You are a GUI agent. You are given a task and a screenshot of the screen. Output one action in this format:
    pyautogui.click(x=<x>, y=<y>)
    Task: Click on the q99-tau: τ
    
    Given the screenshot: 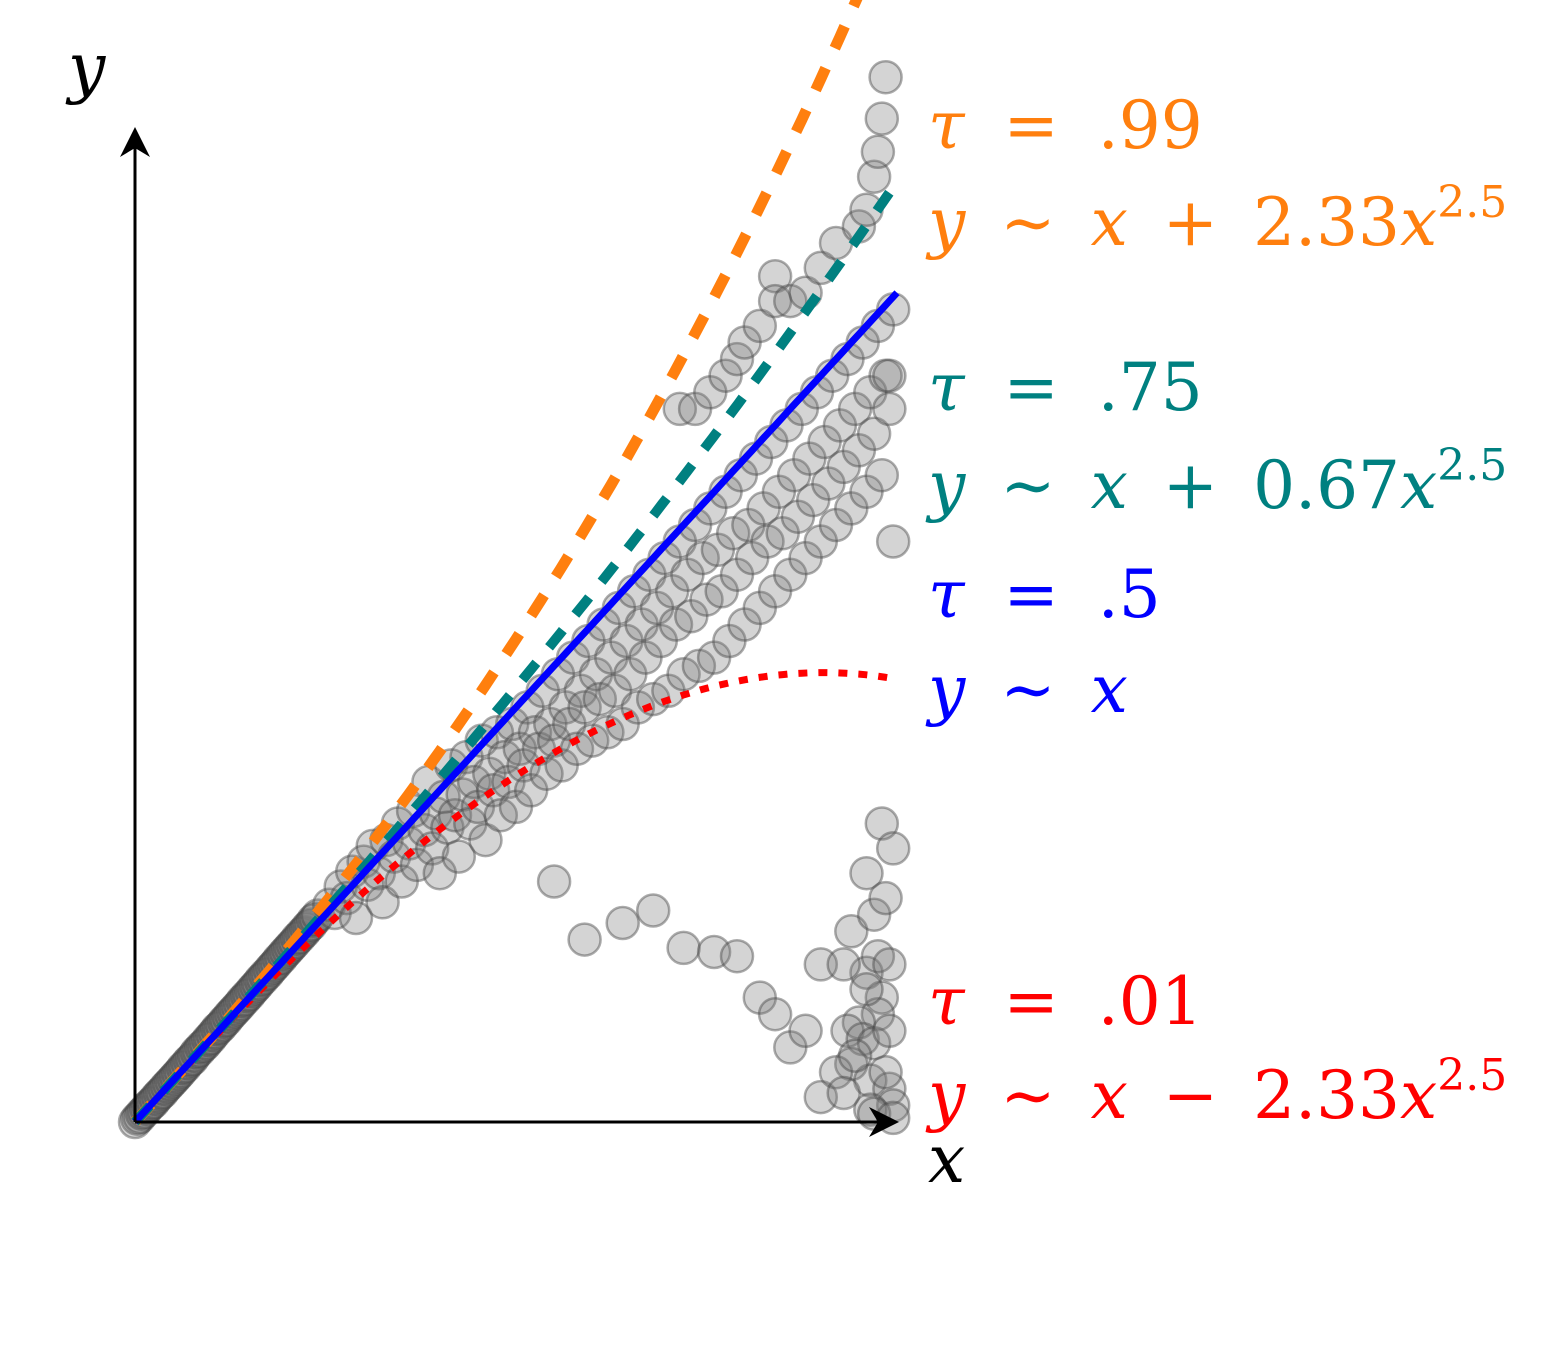 What is the action you would take?
    pyautogui.click(x=947, y=125)
    